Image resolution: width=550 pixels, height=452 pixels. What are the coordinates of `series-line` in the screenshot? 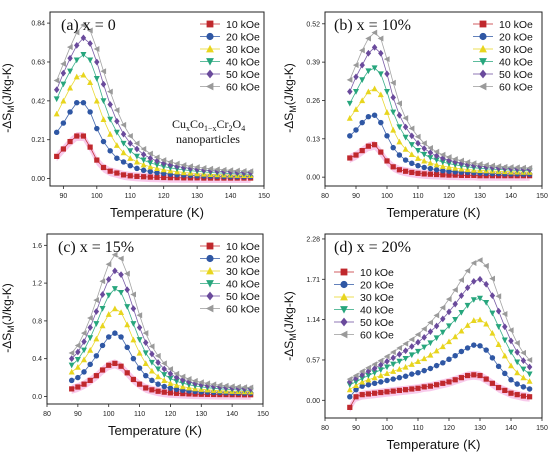 It's located at (153, 105).